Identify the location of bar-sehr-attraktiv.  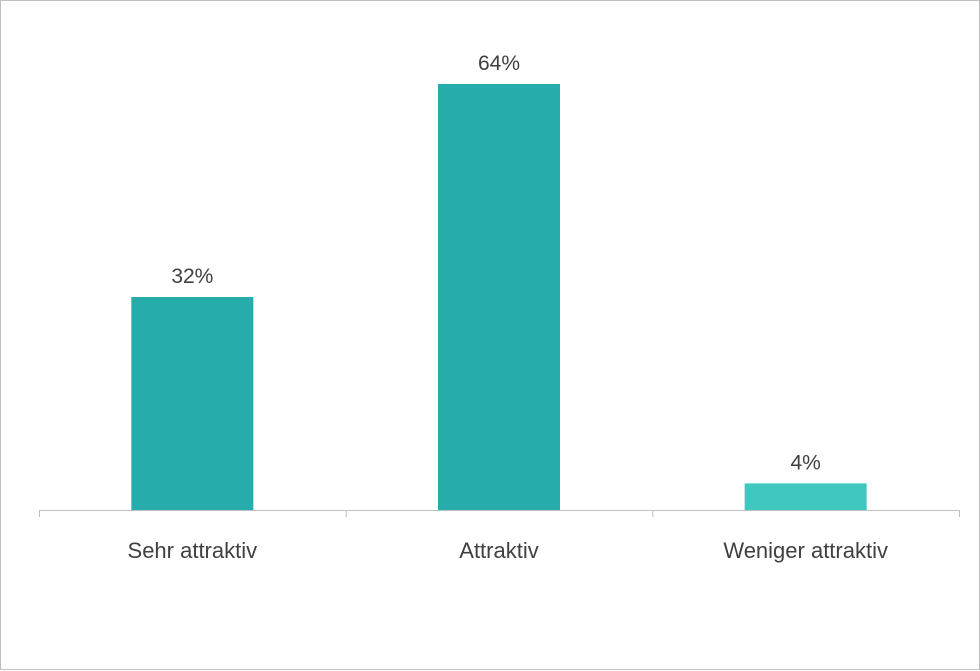
(192, 403).